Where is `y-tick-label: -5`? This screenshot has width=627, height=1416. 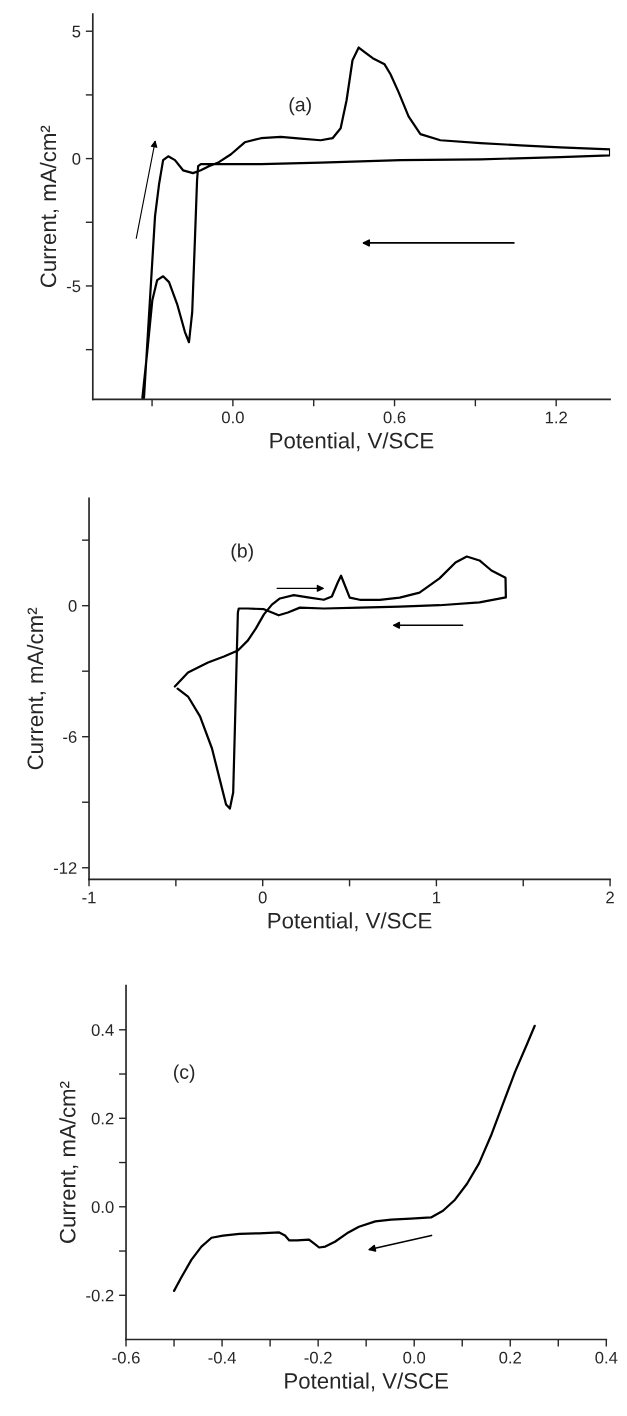
y-tick-label: -5 is located at coordinates (73, 286).